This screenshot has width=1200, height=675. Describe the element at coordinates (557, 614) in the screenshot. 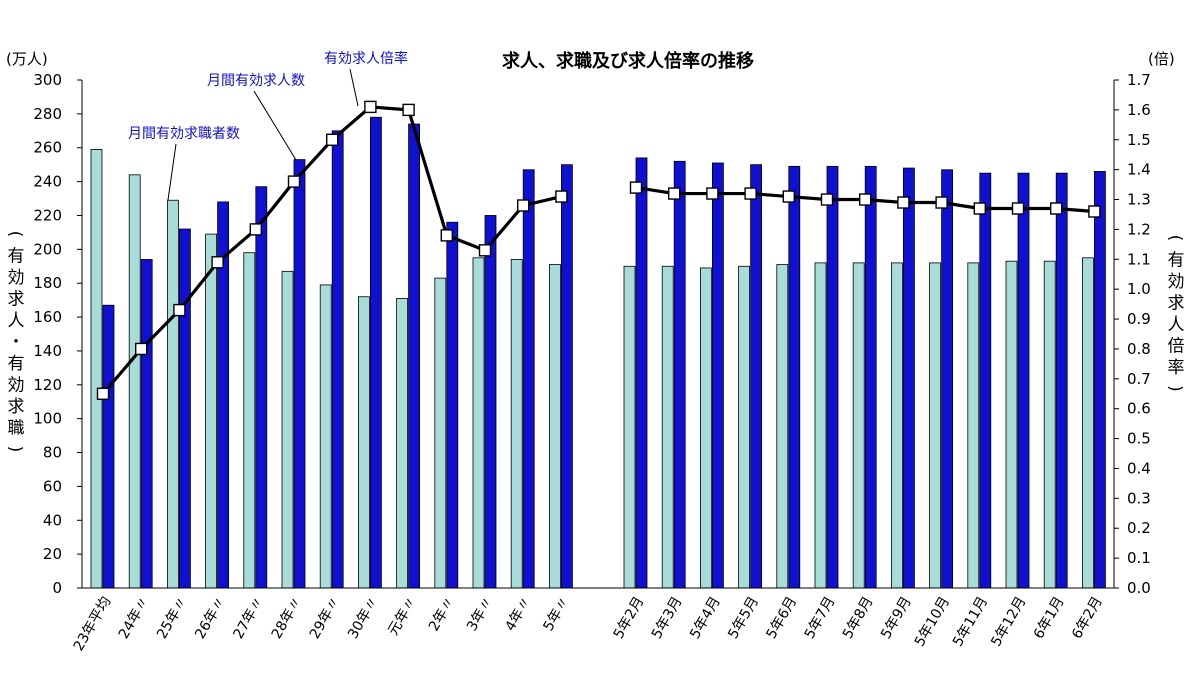

I see `category-label: 5年〃` at that location.